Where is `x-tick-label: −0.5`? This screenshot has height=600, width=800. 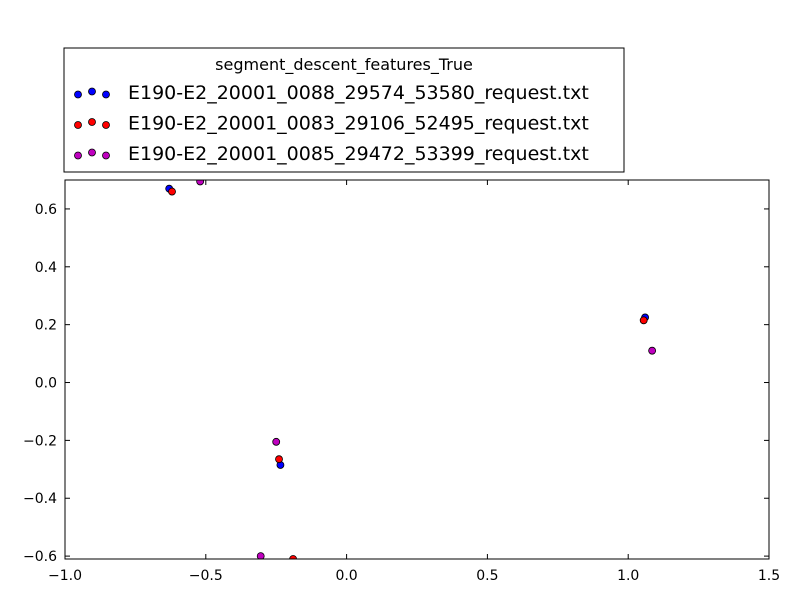
x-tick-label: −0.5 is located at coordinates (206, 576).